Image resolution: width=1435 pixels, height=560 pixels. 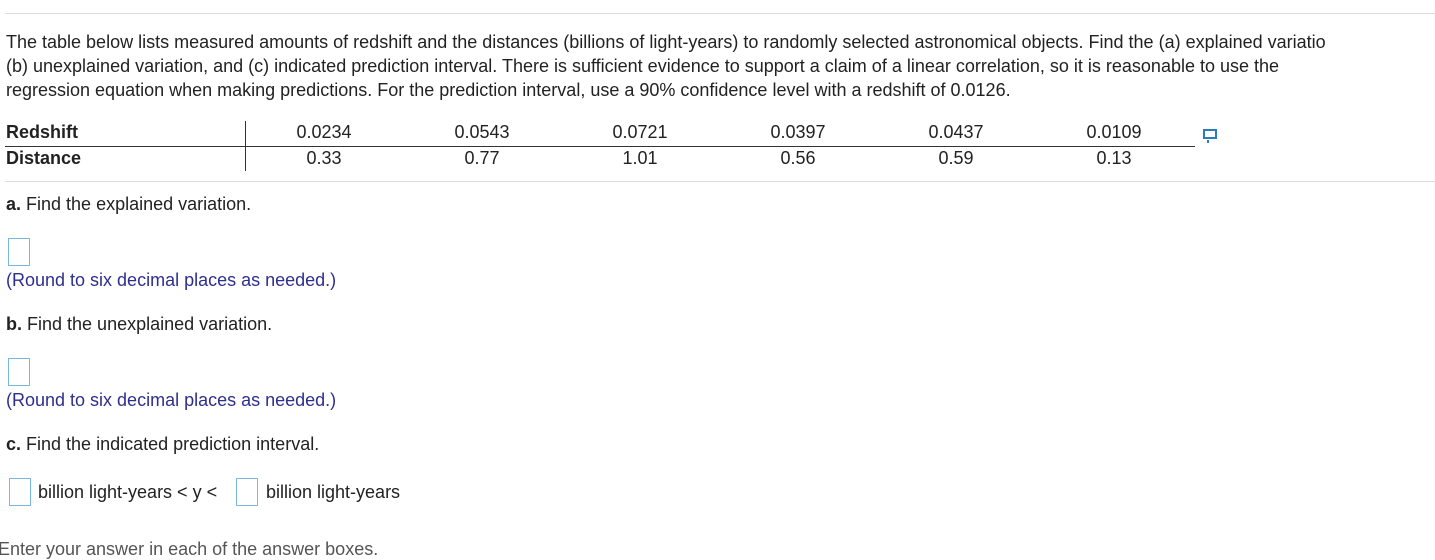 I want to click on row-label: Distance, so click(x=44, y=158).